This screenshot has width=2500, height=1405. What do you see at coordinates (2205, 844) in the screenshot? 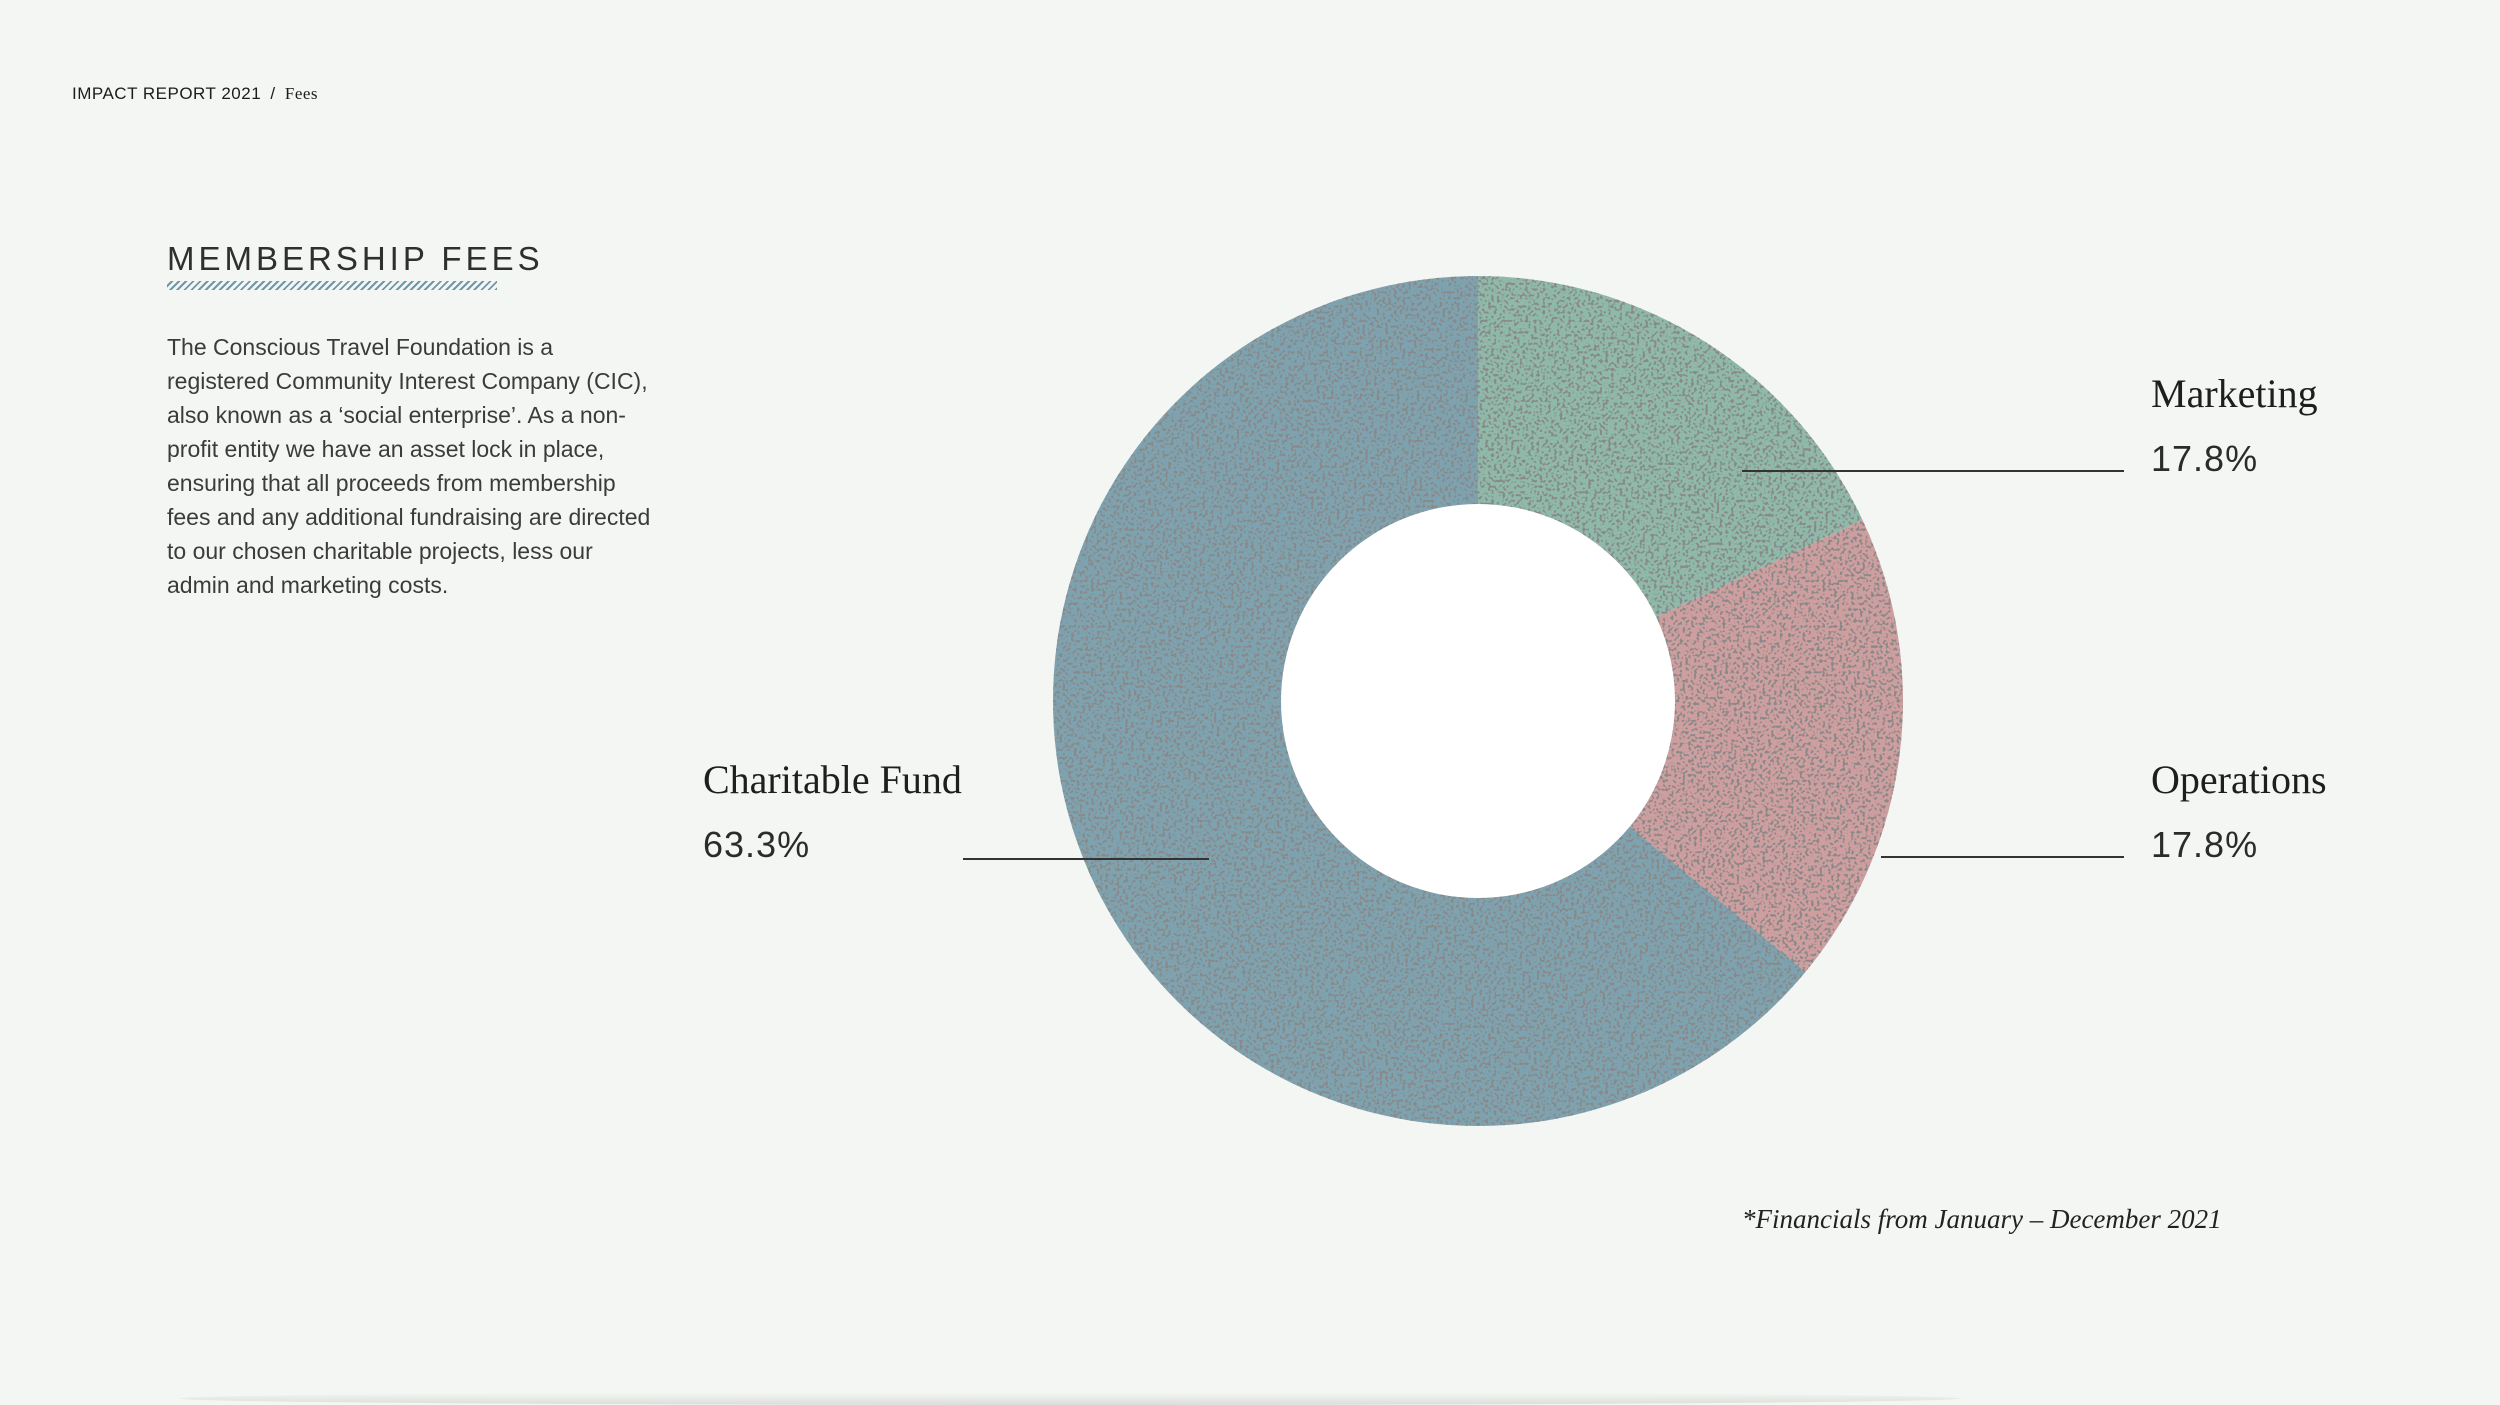
I see `value-operations: 17.8%` at bounding box center [2205, 844].